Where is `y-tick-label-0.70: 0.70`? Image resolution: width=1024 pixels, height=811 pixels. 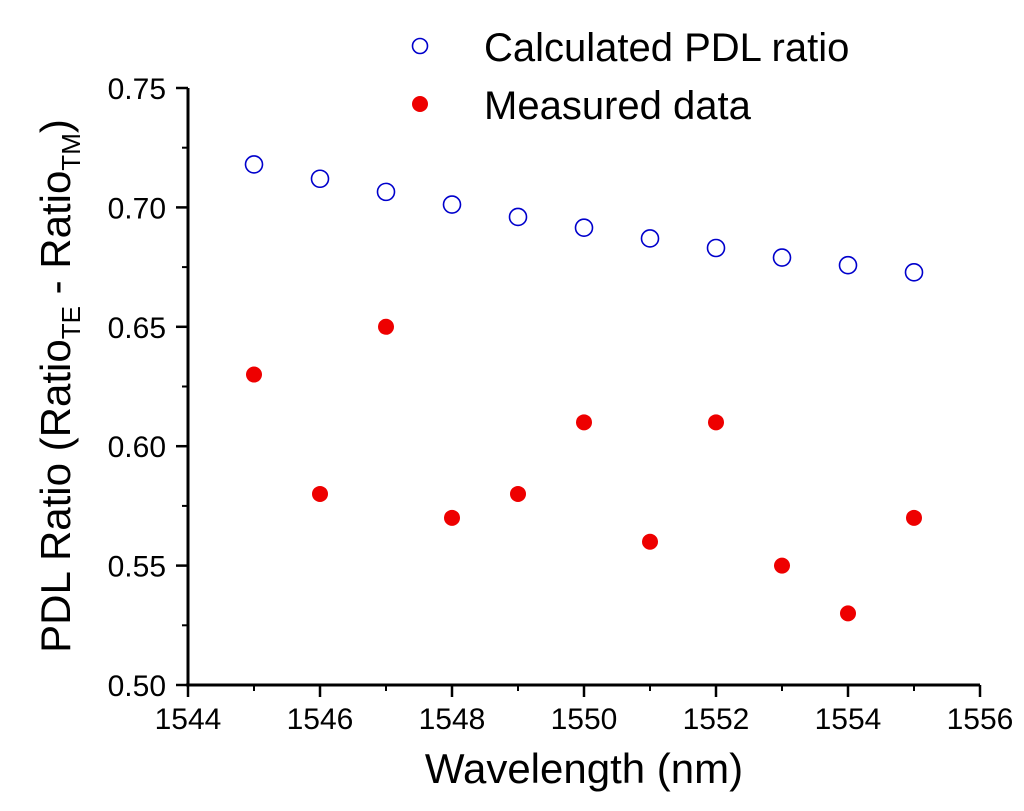 y-tick-label-0.70: 0.70 is located at coordinates (137, 208).